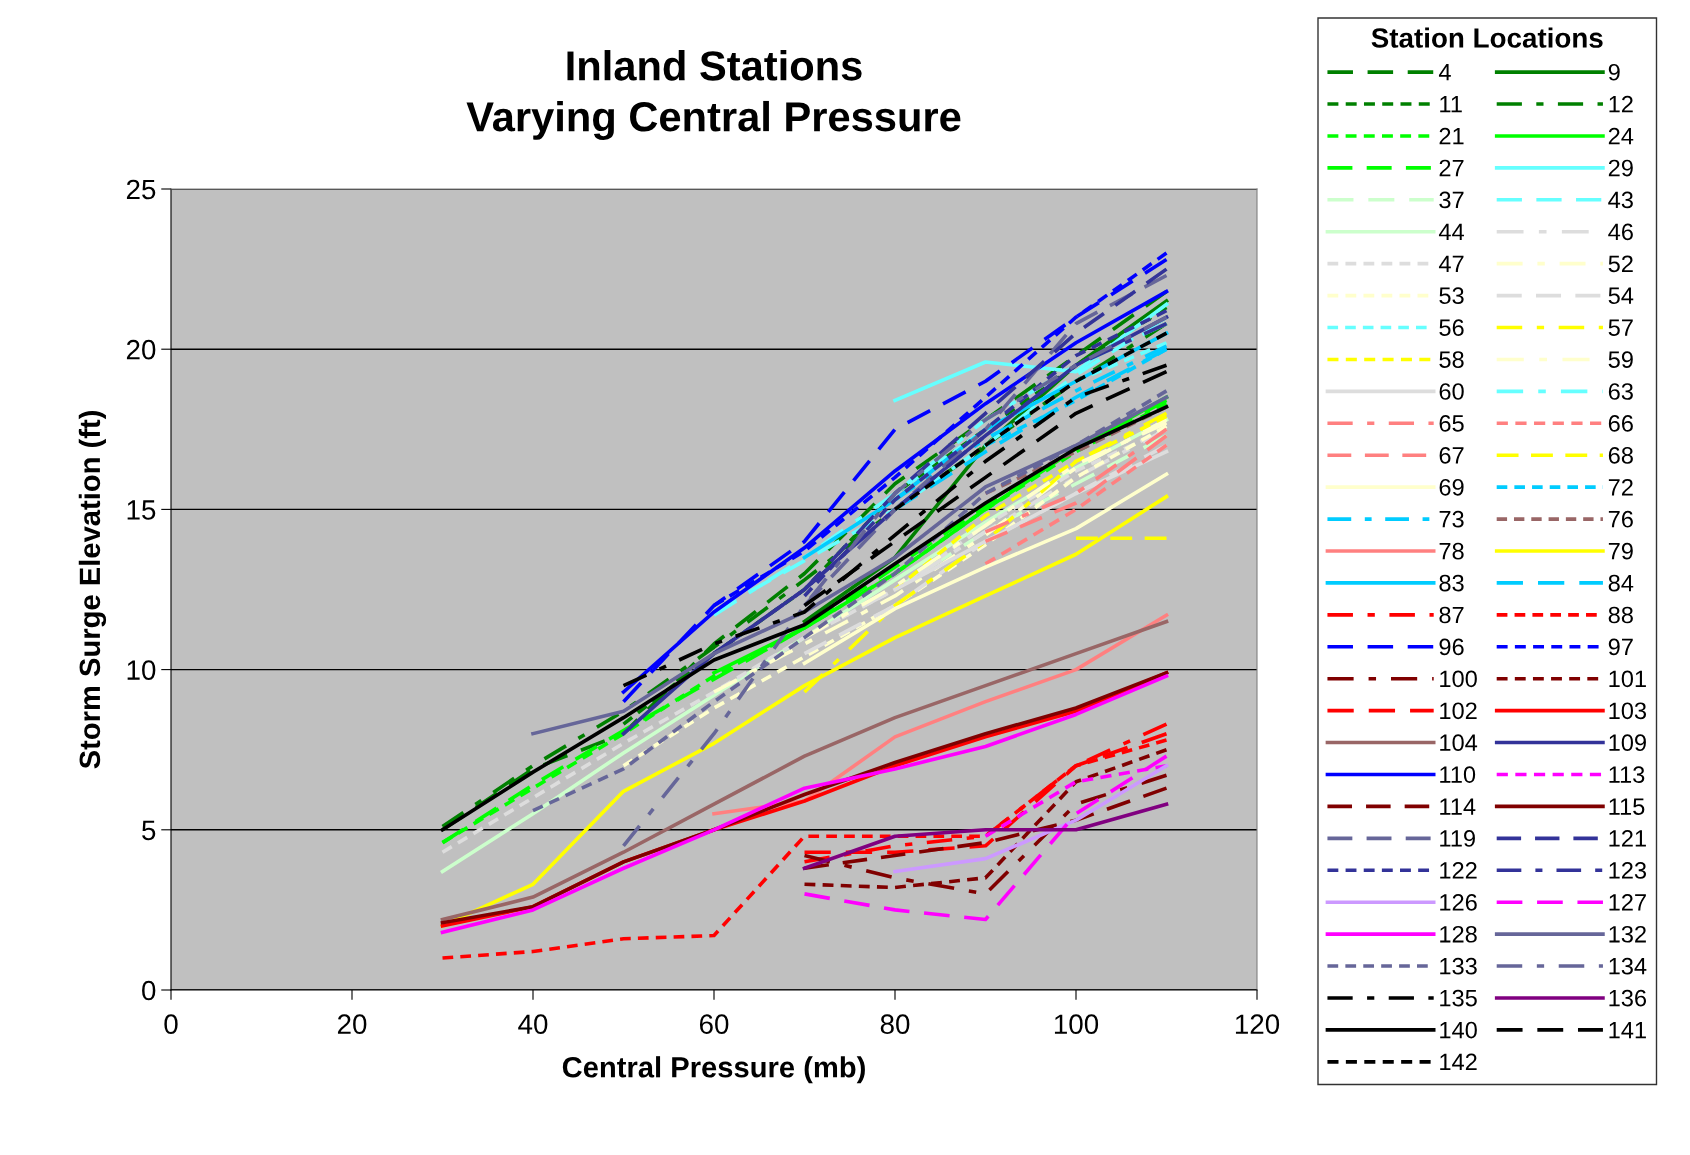 The image size is (1690, 1155). Describe the element at coordinates (1620, 647) in the screenshot. I see `legend-label: 97` at that location.